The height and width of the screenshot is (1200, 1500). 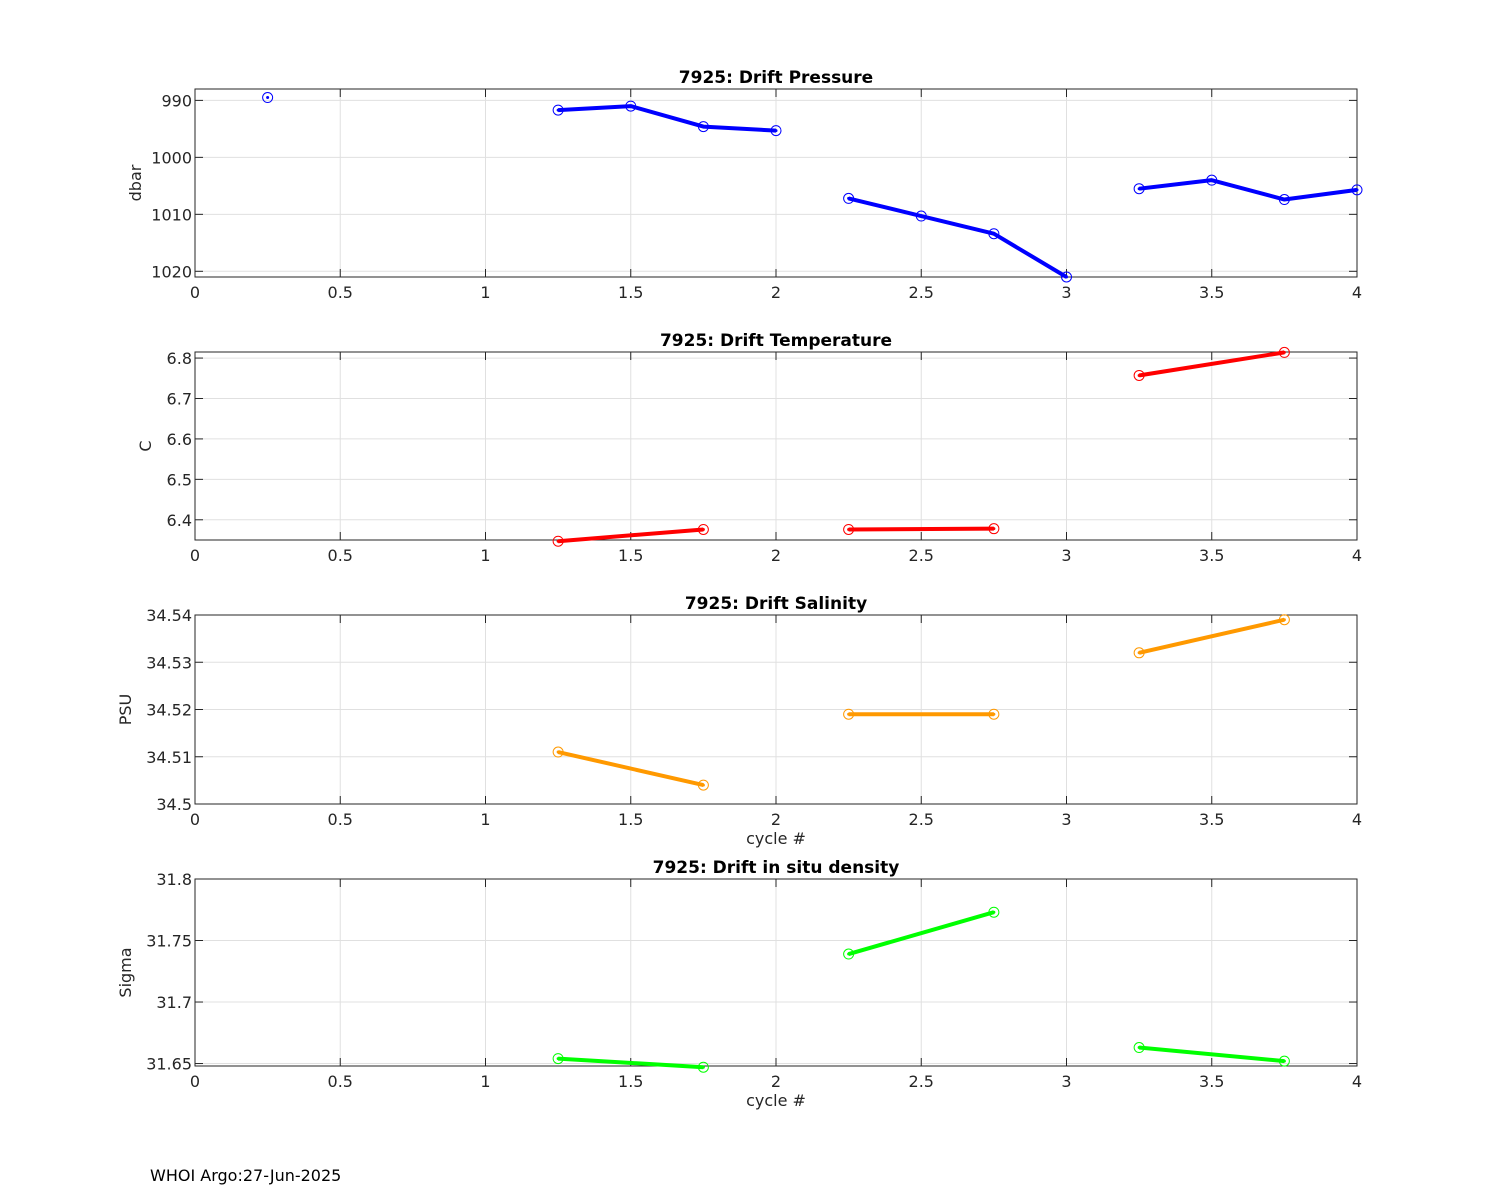 I want to click on y-tick-label: 1020, so click(x=171, y=271).